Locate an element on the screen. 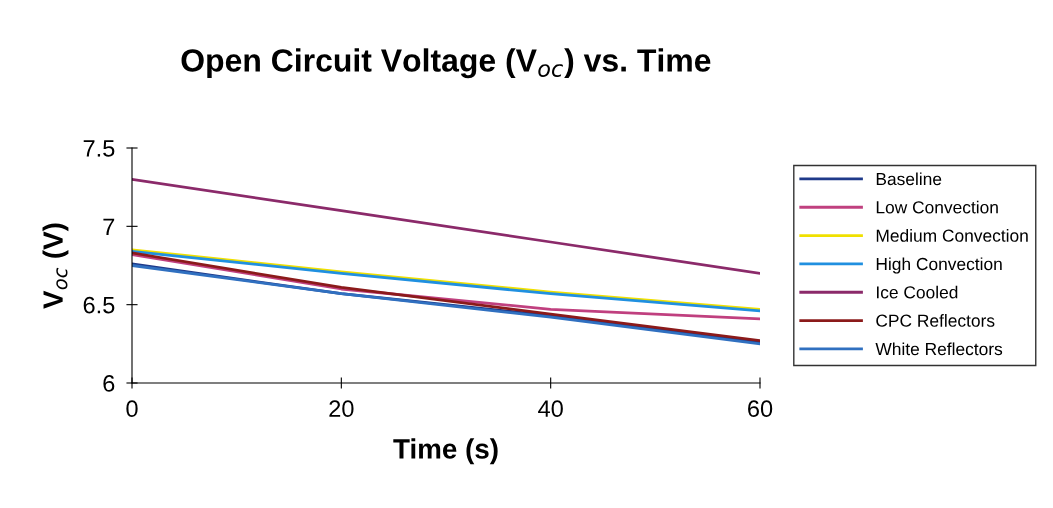  y-tick-label: 7.5 is located at coordinates (99, 148).